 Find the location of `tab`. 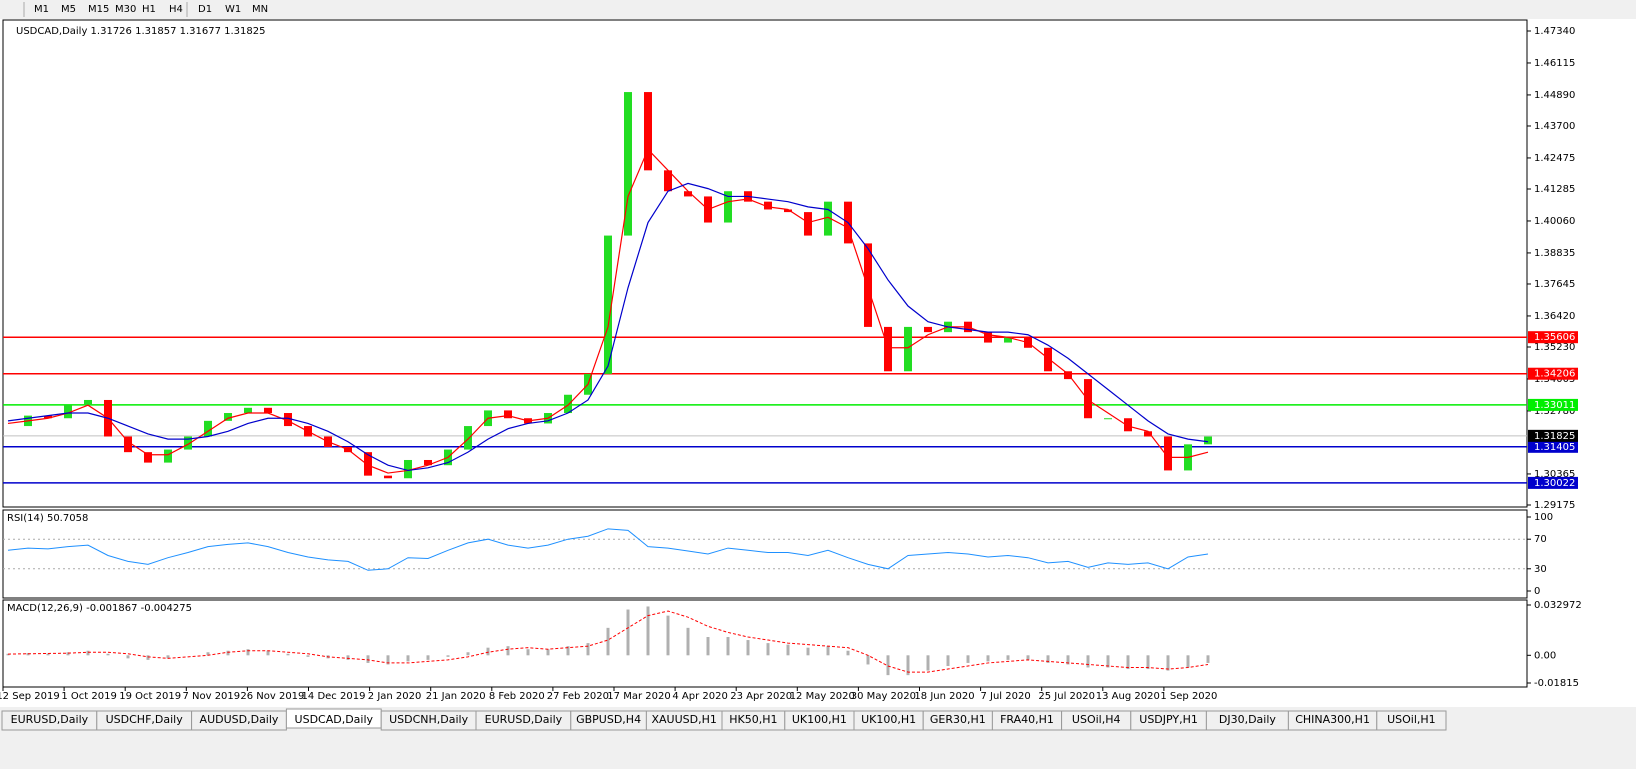

tab is located at coordinates (1411, 720).